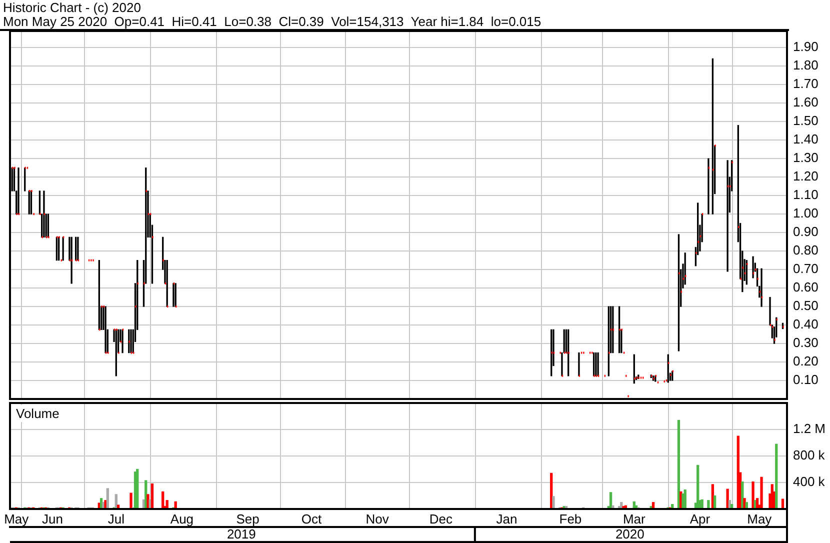  What do you see at coordinates (248, 518) in the screenshot?
I see `x-tick-label: Sep` at bounding box center [248, 518].